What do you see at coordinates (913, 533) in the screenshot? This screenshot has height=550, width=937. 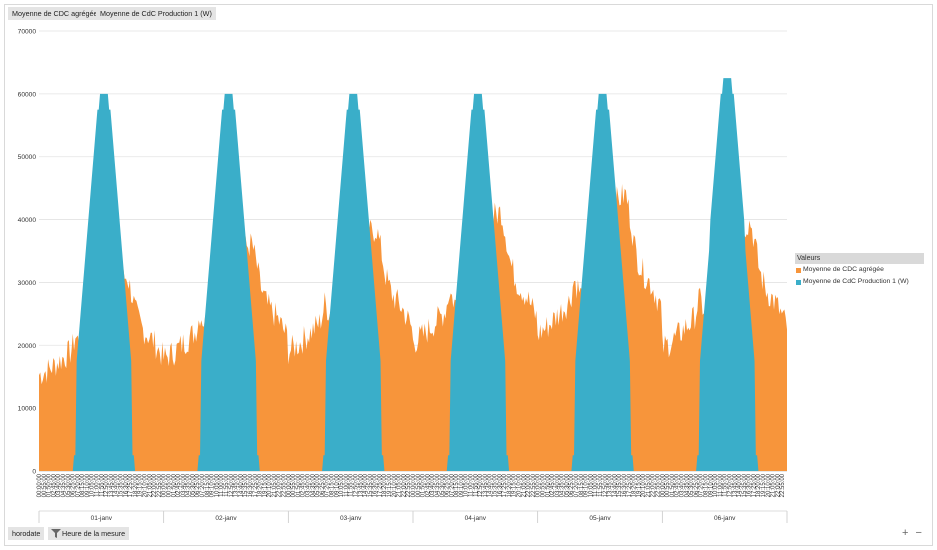 I see `zoom-buttons: + −` at bounding box center [913, 533].